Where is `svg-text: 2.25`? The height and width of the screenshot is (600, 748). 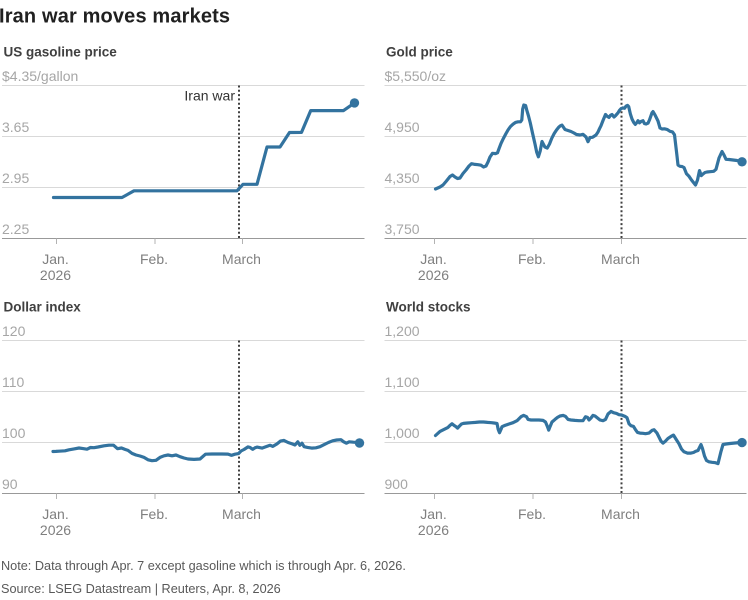
svg-text: 2.25 is located at coordinates (15, 229).